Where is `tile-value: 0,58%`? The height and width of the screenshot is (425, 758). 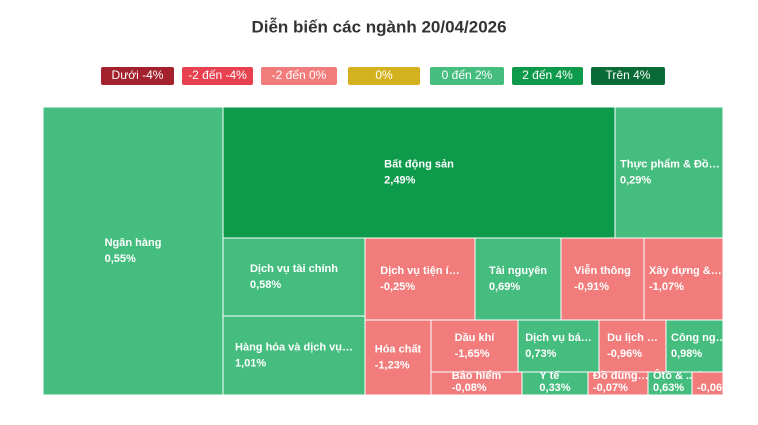
tile-value: 0,58% is located at coordinates (265, 285).